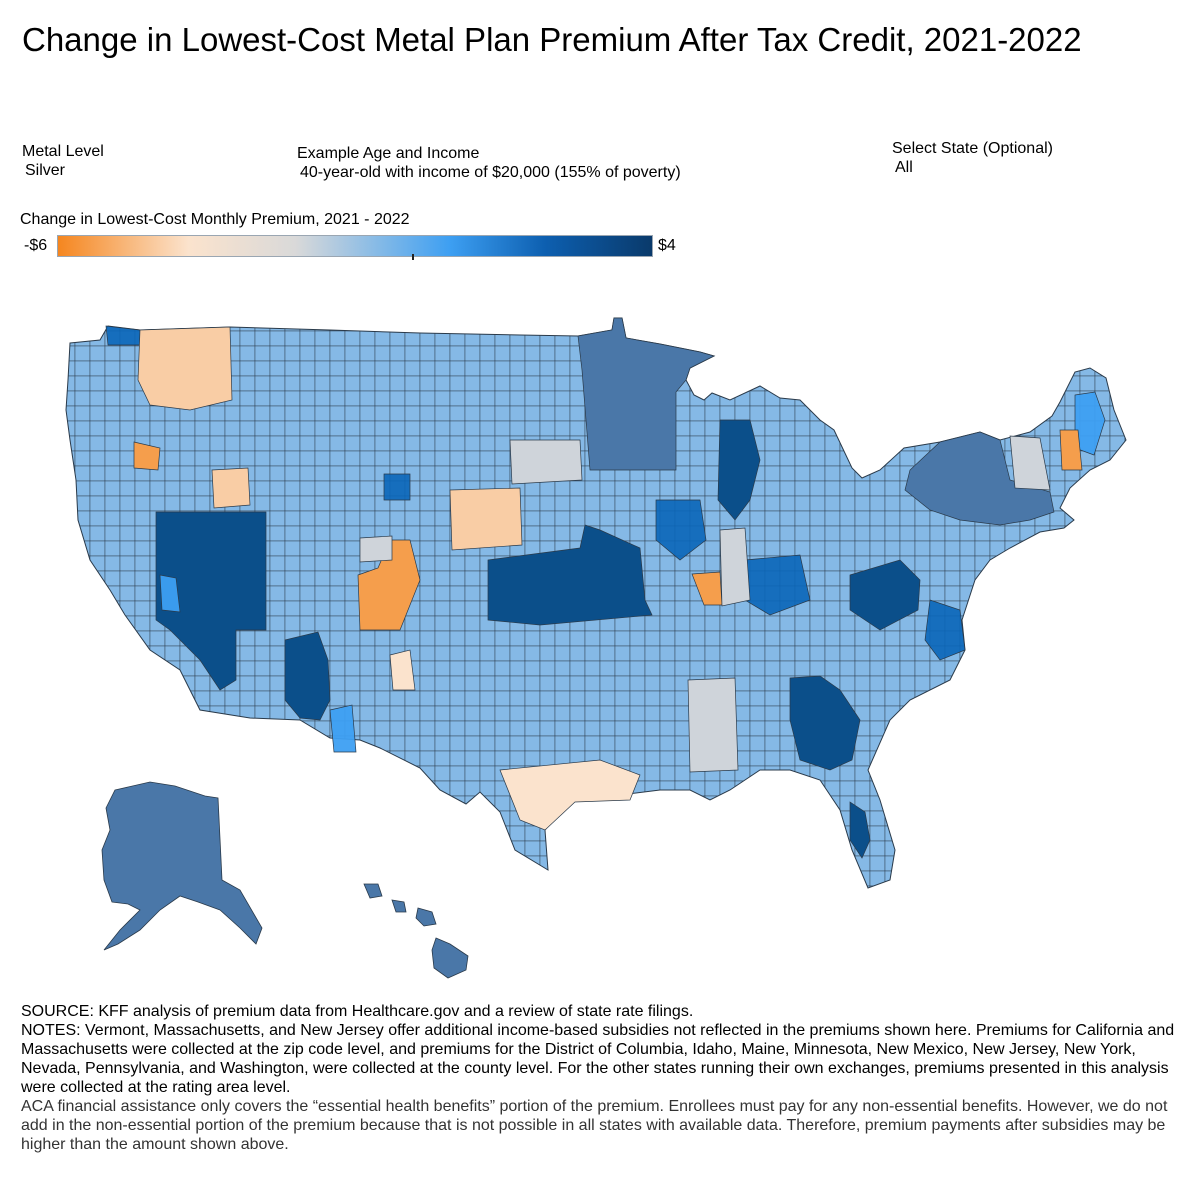  What do you see at coordinates (972, 158) in the screenshot?
I see `state-filter: Select State (Optional) All` at bounding box center [972, 158].